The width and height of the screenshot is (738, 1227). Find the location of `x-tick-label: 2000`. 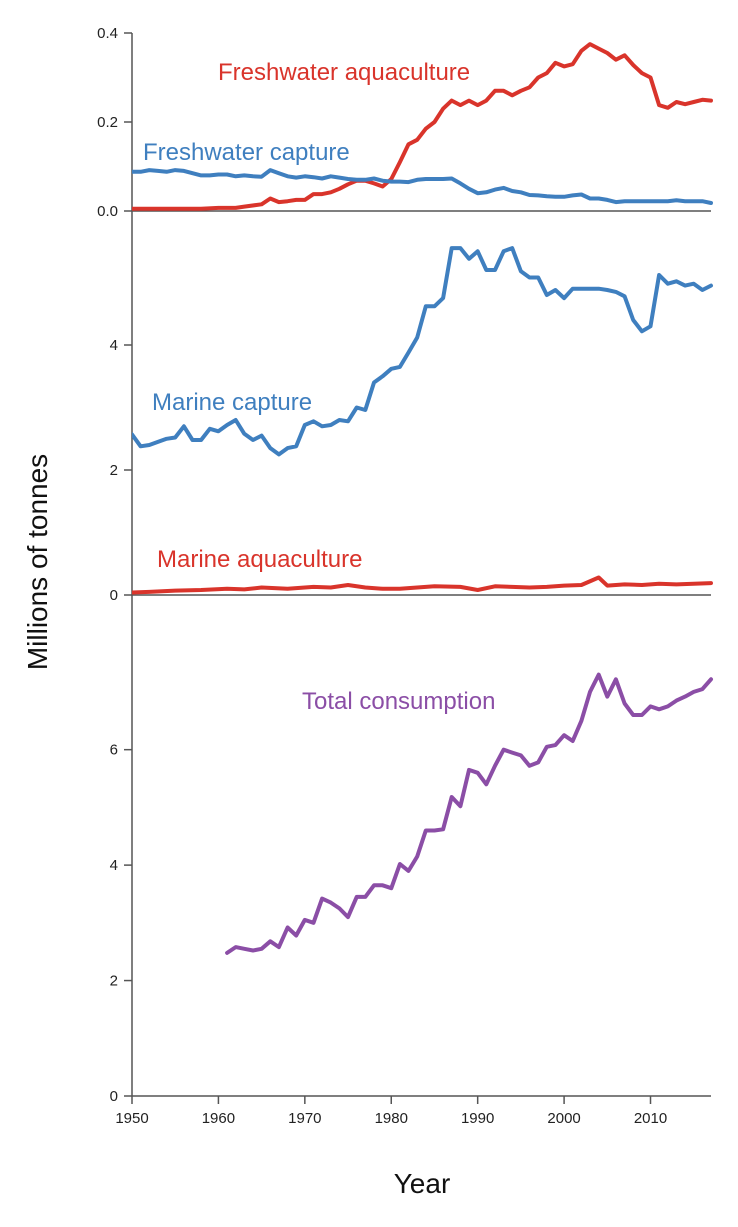

x-tick-label: 2000 is located at coordinates (563, 1118).